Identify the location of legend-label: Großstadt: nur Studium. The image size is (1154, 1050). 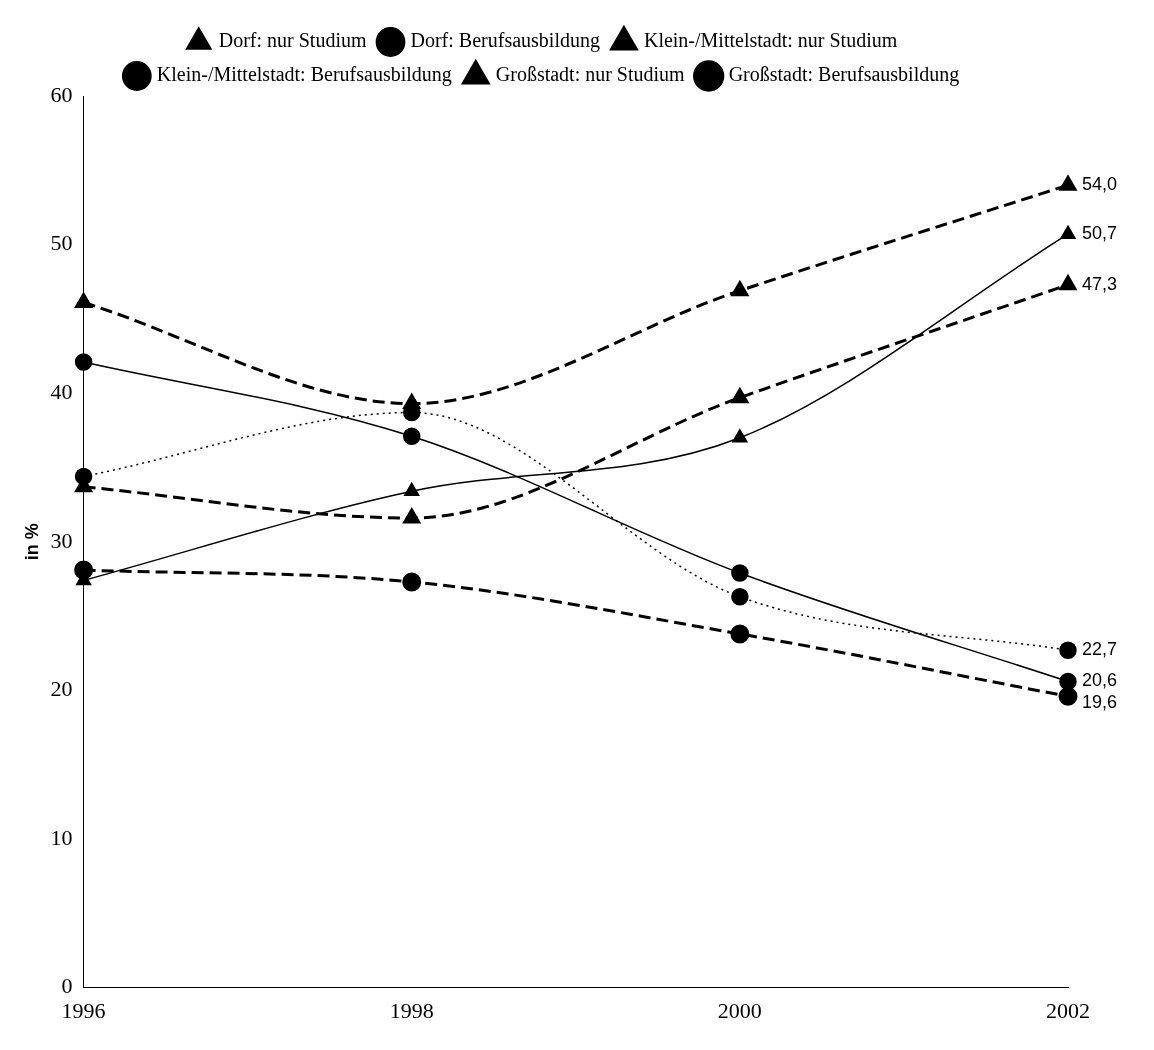
(590, 74).